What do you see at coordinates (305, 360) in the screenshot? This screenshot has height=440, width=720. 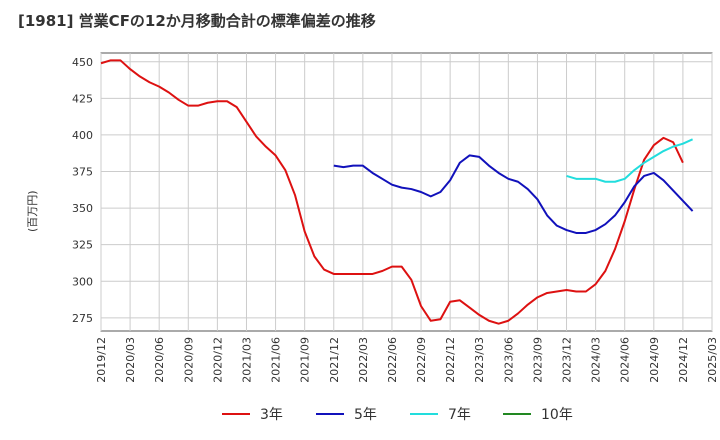 I see `x-tick-label: 2021/09` at bounding box center [305, 360].